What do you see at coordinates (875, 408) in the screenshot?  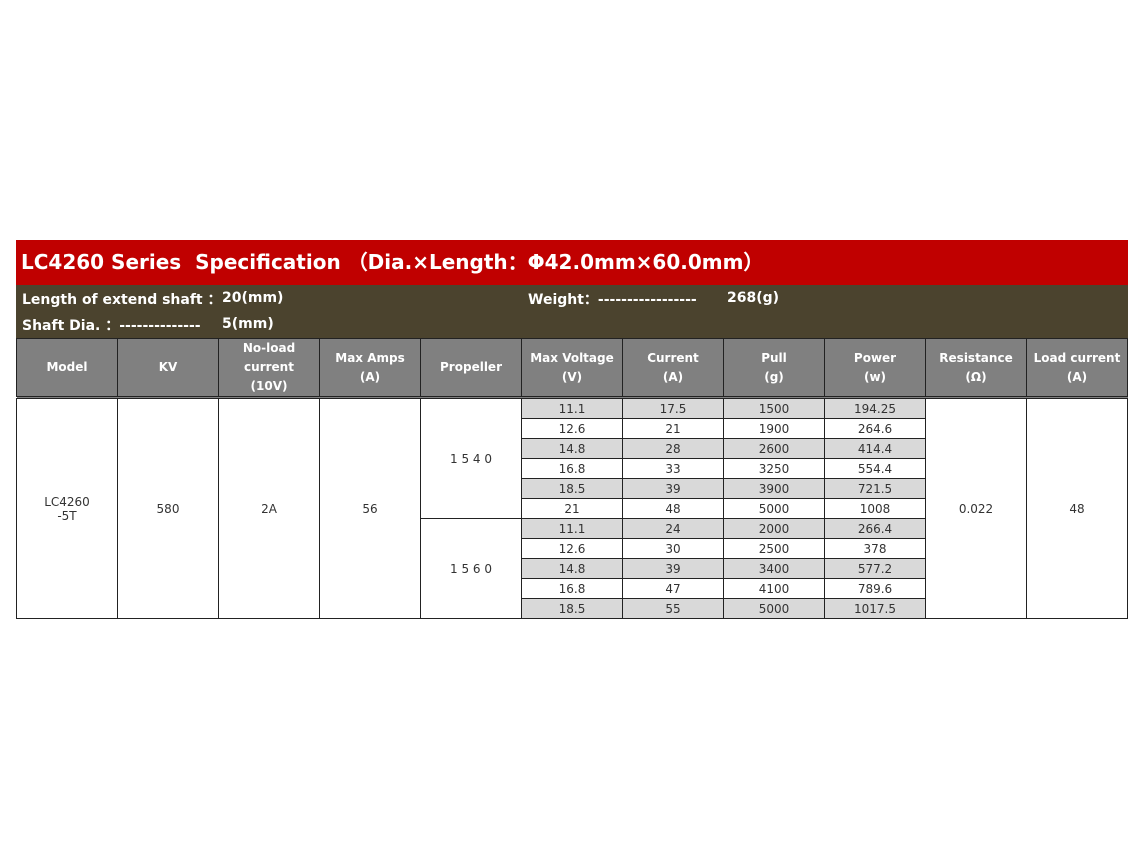 I see `power-cell: 194.25` at bounding box center [875, 408].